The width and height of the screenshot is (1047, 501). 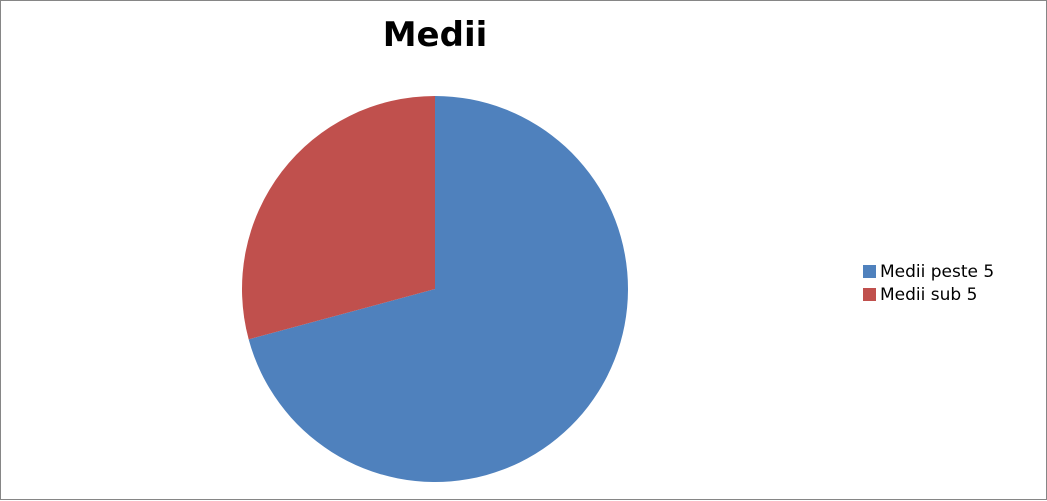 What do you see at coordinates (937, 271) in the screenshot?
I see `legend-label: Medii peste 5` at bounding box center [937, 271].